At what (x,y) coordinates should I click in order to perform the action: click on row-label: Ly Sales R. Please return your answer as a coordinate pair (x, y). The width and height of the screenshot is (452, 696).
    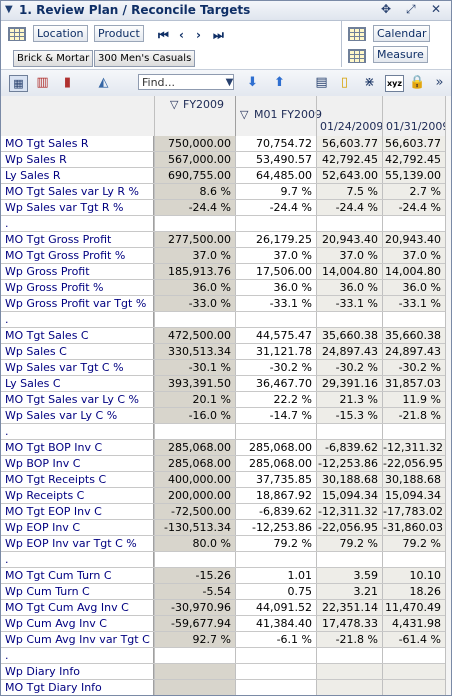
    Looking at the image, I should click on (77, 175).